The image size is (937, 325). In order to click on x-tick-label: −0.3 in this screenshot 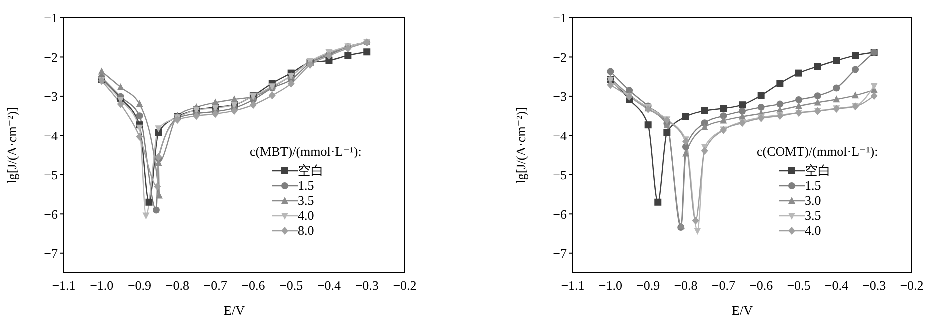, I will do `click(874, 286)`.